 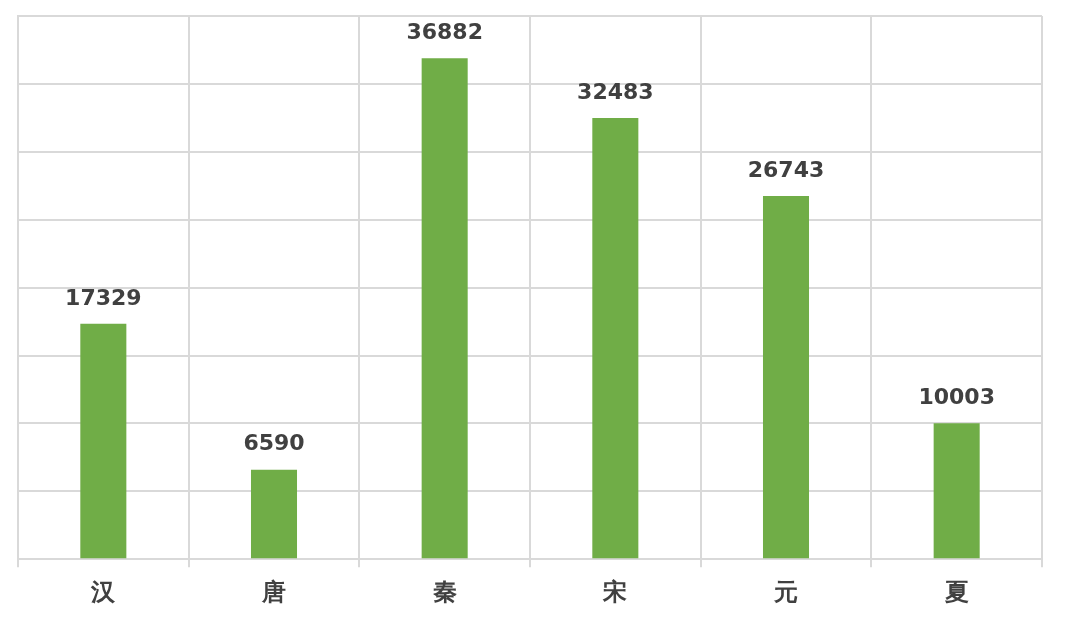 I want to click on data-label: 32483, so click(x=615, y=91).